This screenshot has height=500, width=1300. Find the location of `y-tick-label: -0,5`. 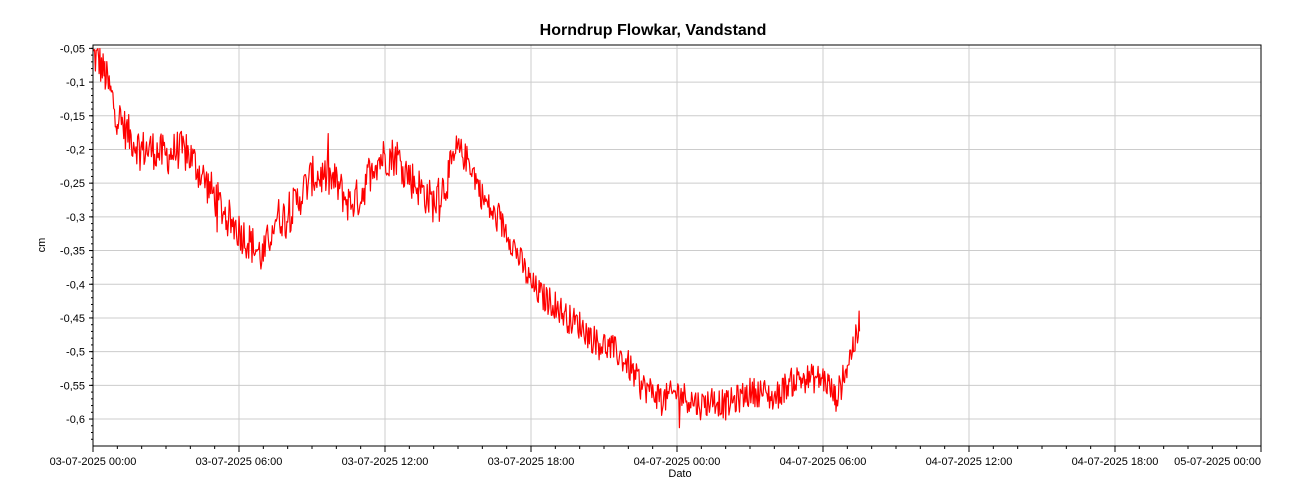

y-tick-label: -0,5 is located at coordinates (75, 353).